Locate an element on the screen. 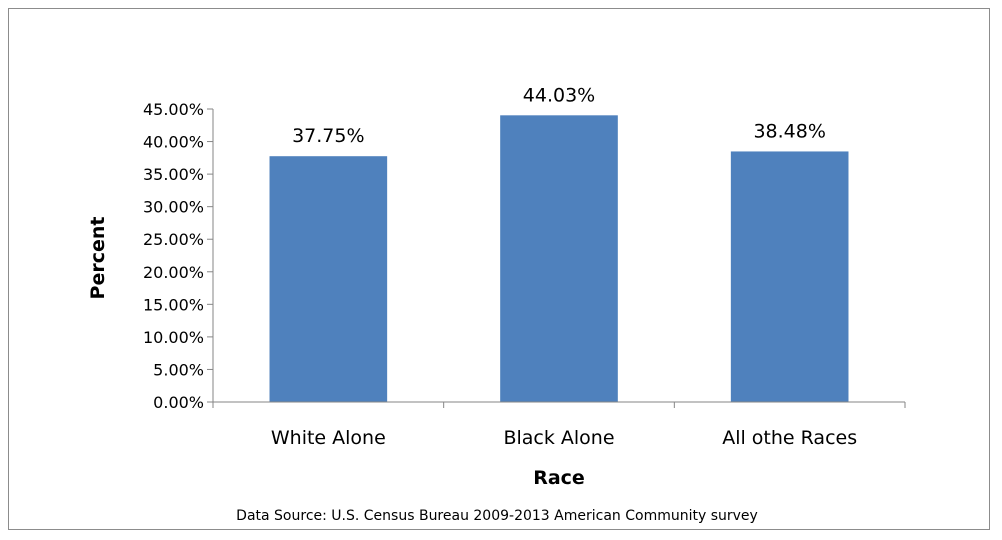 This screenshot has height=540, width=1002. y-tick-label: 10.00% is located at coordinates (173, 337).